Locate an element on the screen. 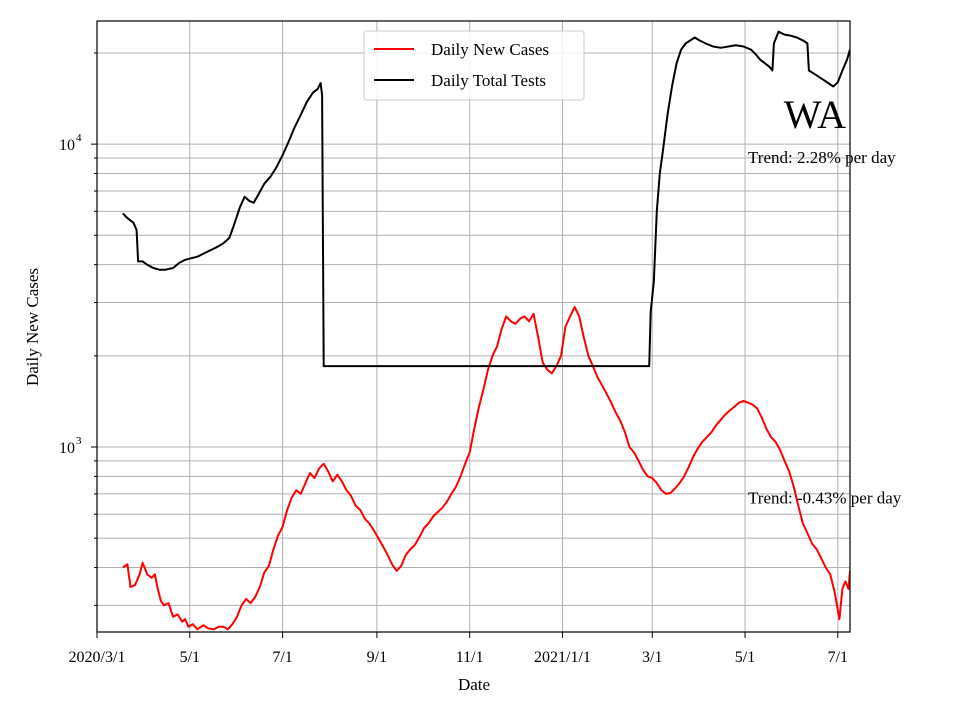  x-tick-label: 2021/1/1 is located at coordinates (562, 657).